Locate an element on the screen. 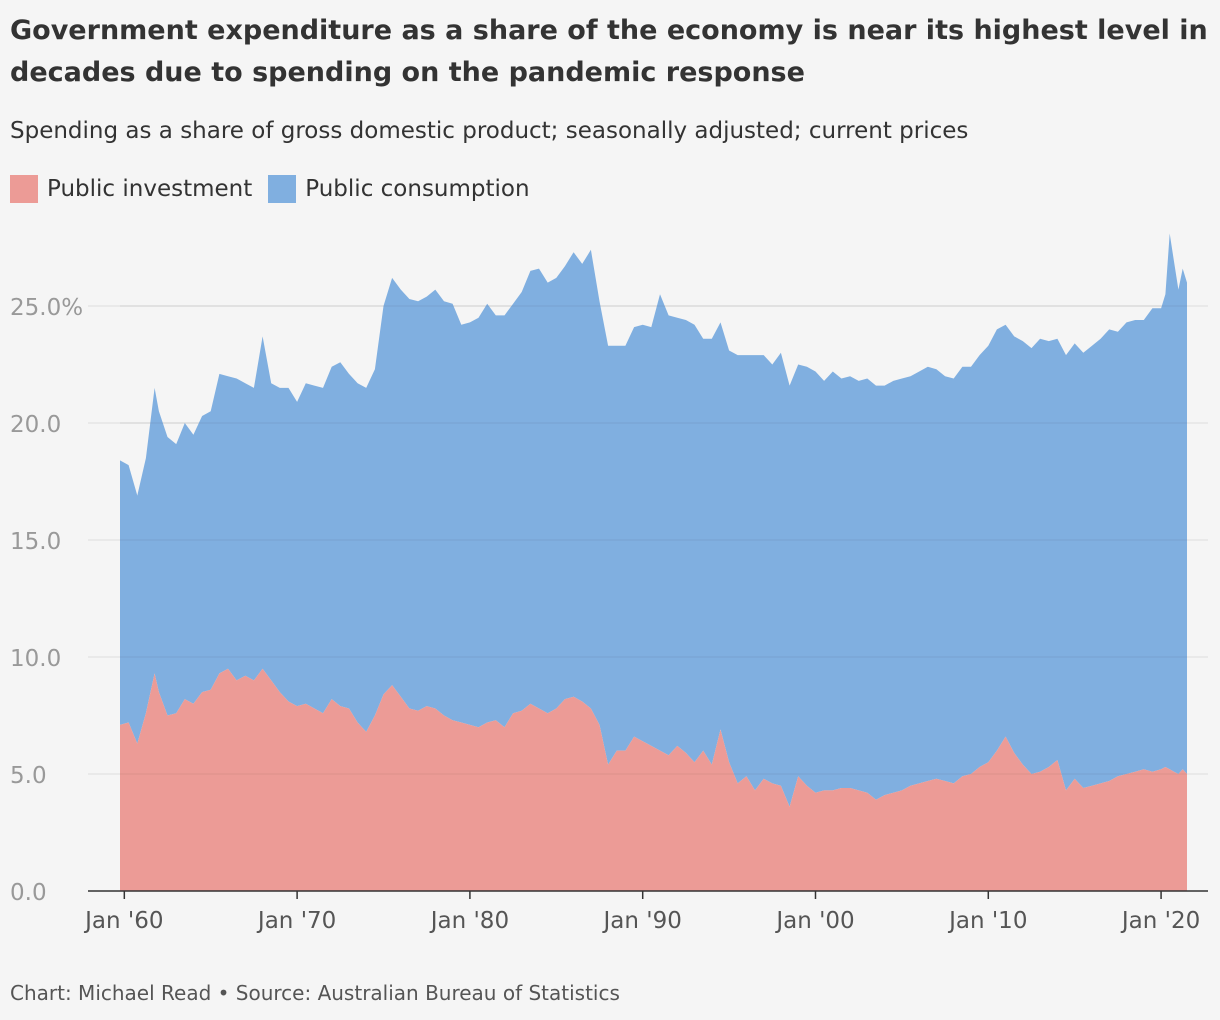  legend-swatch-consumption is located at coordinates (282, 189).